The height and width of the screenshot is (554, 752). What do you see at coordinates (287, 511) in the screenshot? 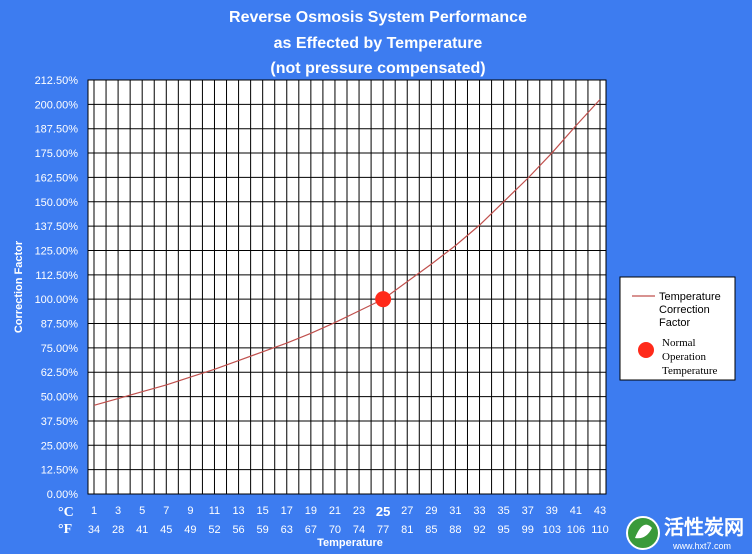
I see `x-tick-label-c: 17` at bounding box center [287, 511].